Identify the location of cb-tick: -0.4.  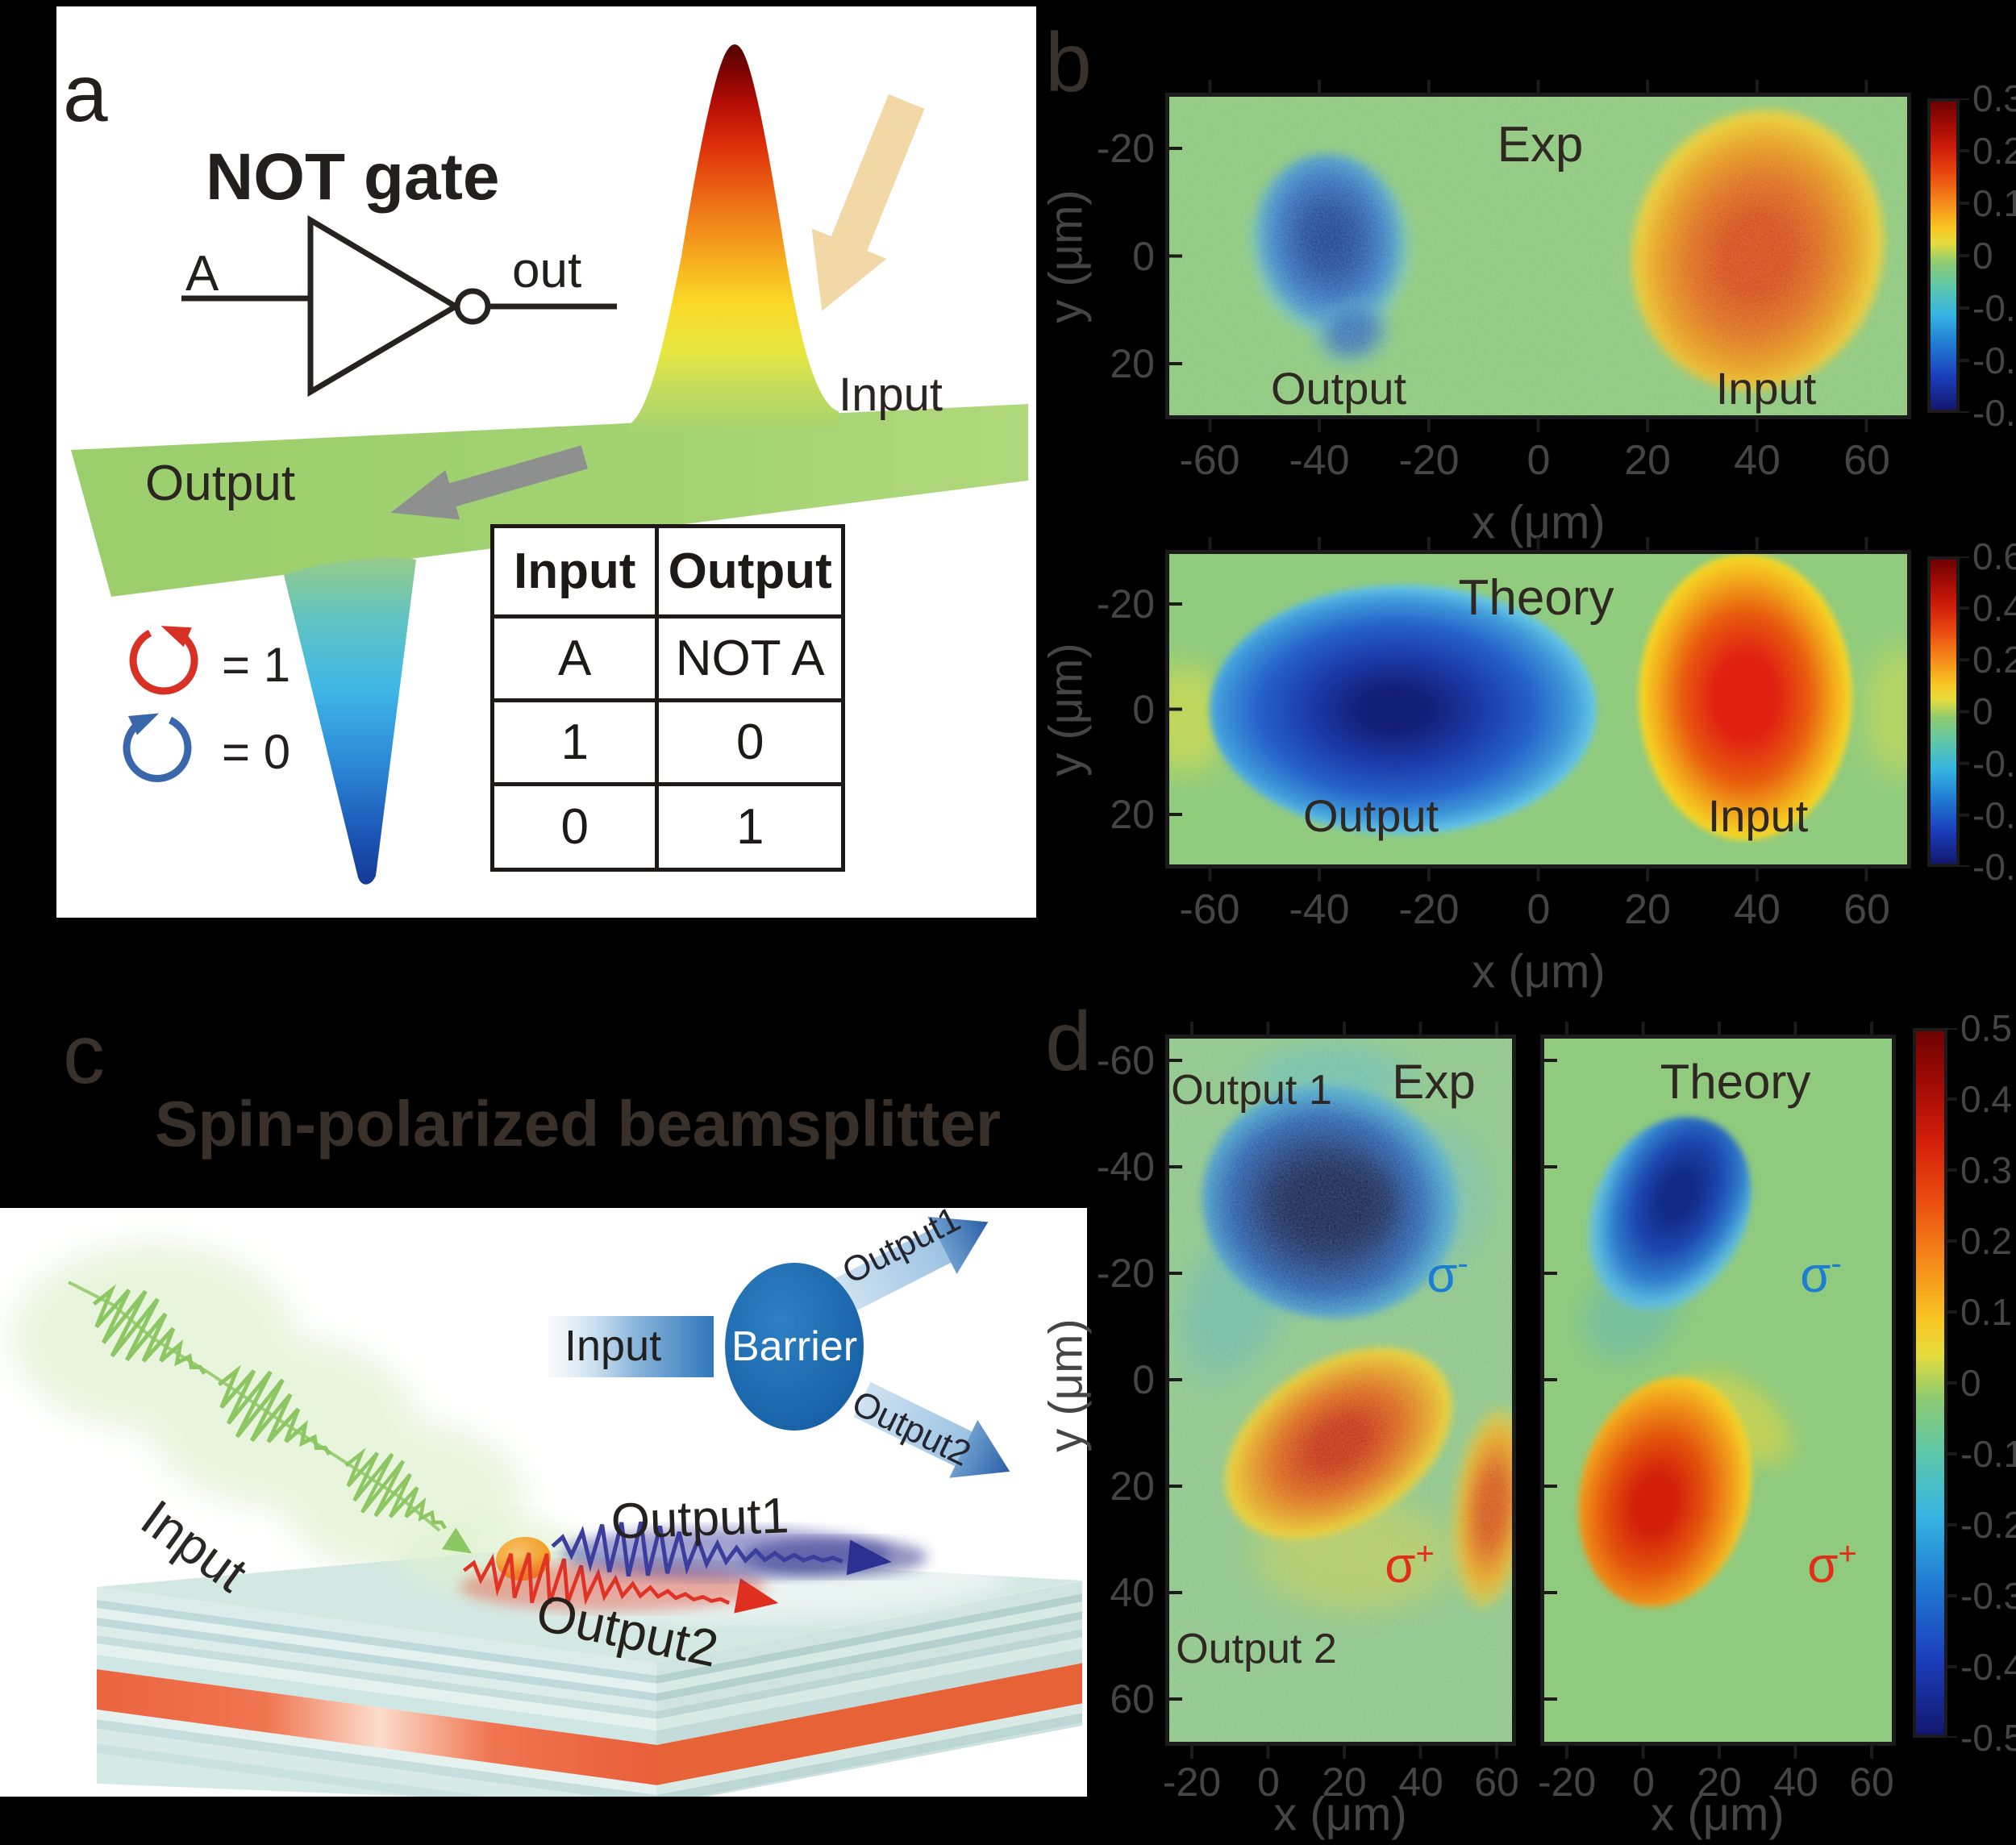
(1994, 814).